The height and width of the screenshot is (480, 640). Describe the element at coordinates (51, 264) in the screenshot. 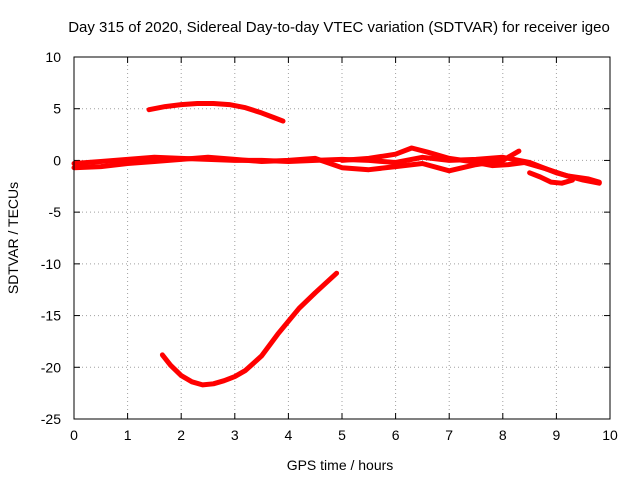

I see `y-tick-label: -10` at that location.